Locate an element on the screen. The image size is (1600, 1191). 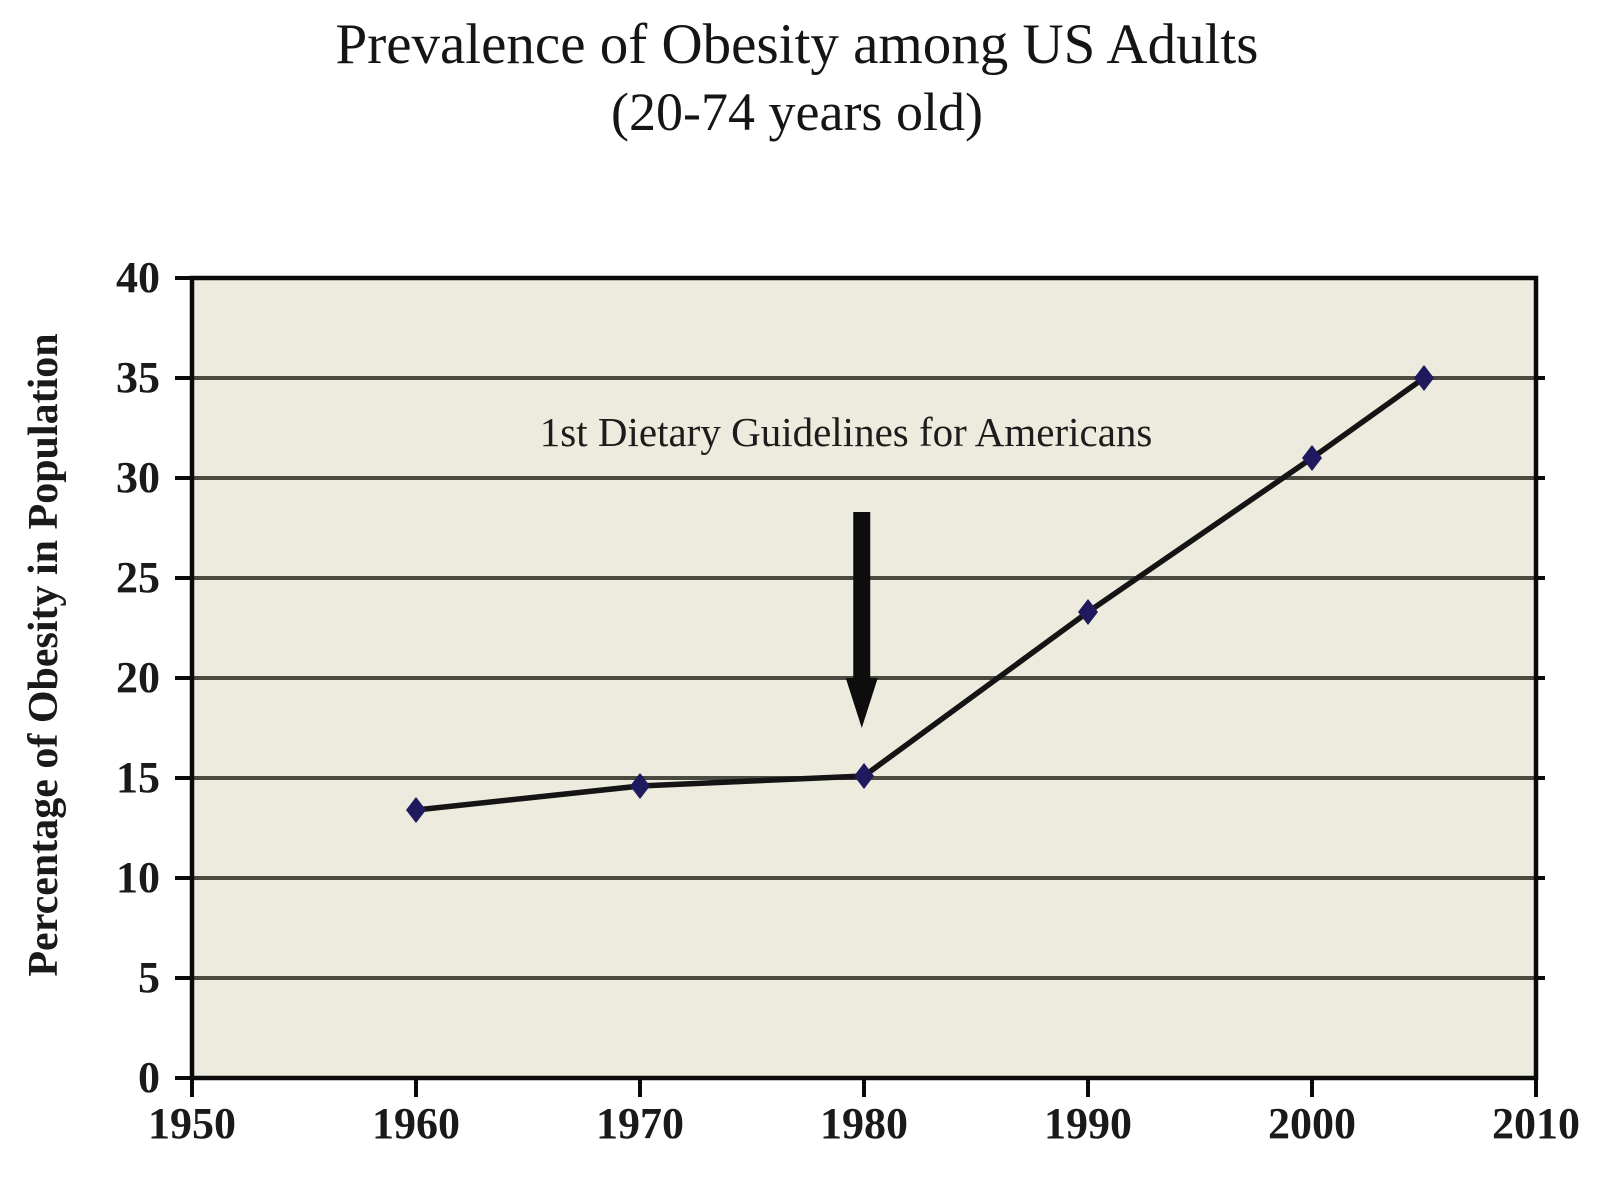
y-tick-label: 15 is located at coordinates (138, 777).